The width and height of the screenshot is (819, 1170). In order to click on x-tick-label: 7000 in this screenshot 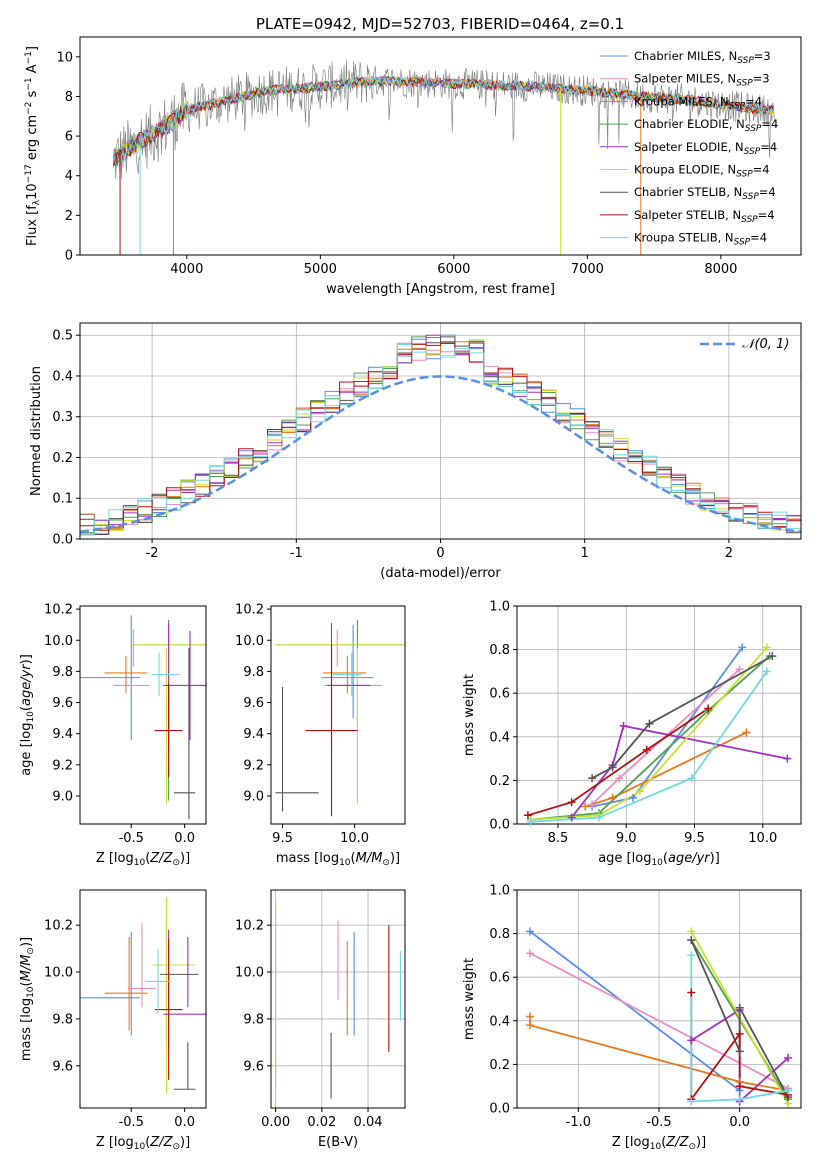, I will do `click(587, 269)`.